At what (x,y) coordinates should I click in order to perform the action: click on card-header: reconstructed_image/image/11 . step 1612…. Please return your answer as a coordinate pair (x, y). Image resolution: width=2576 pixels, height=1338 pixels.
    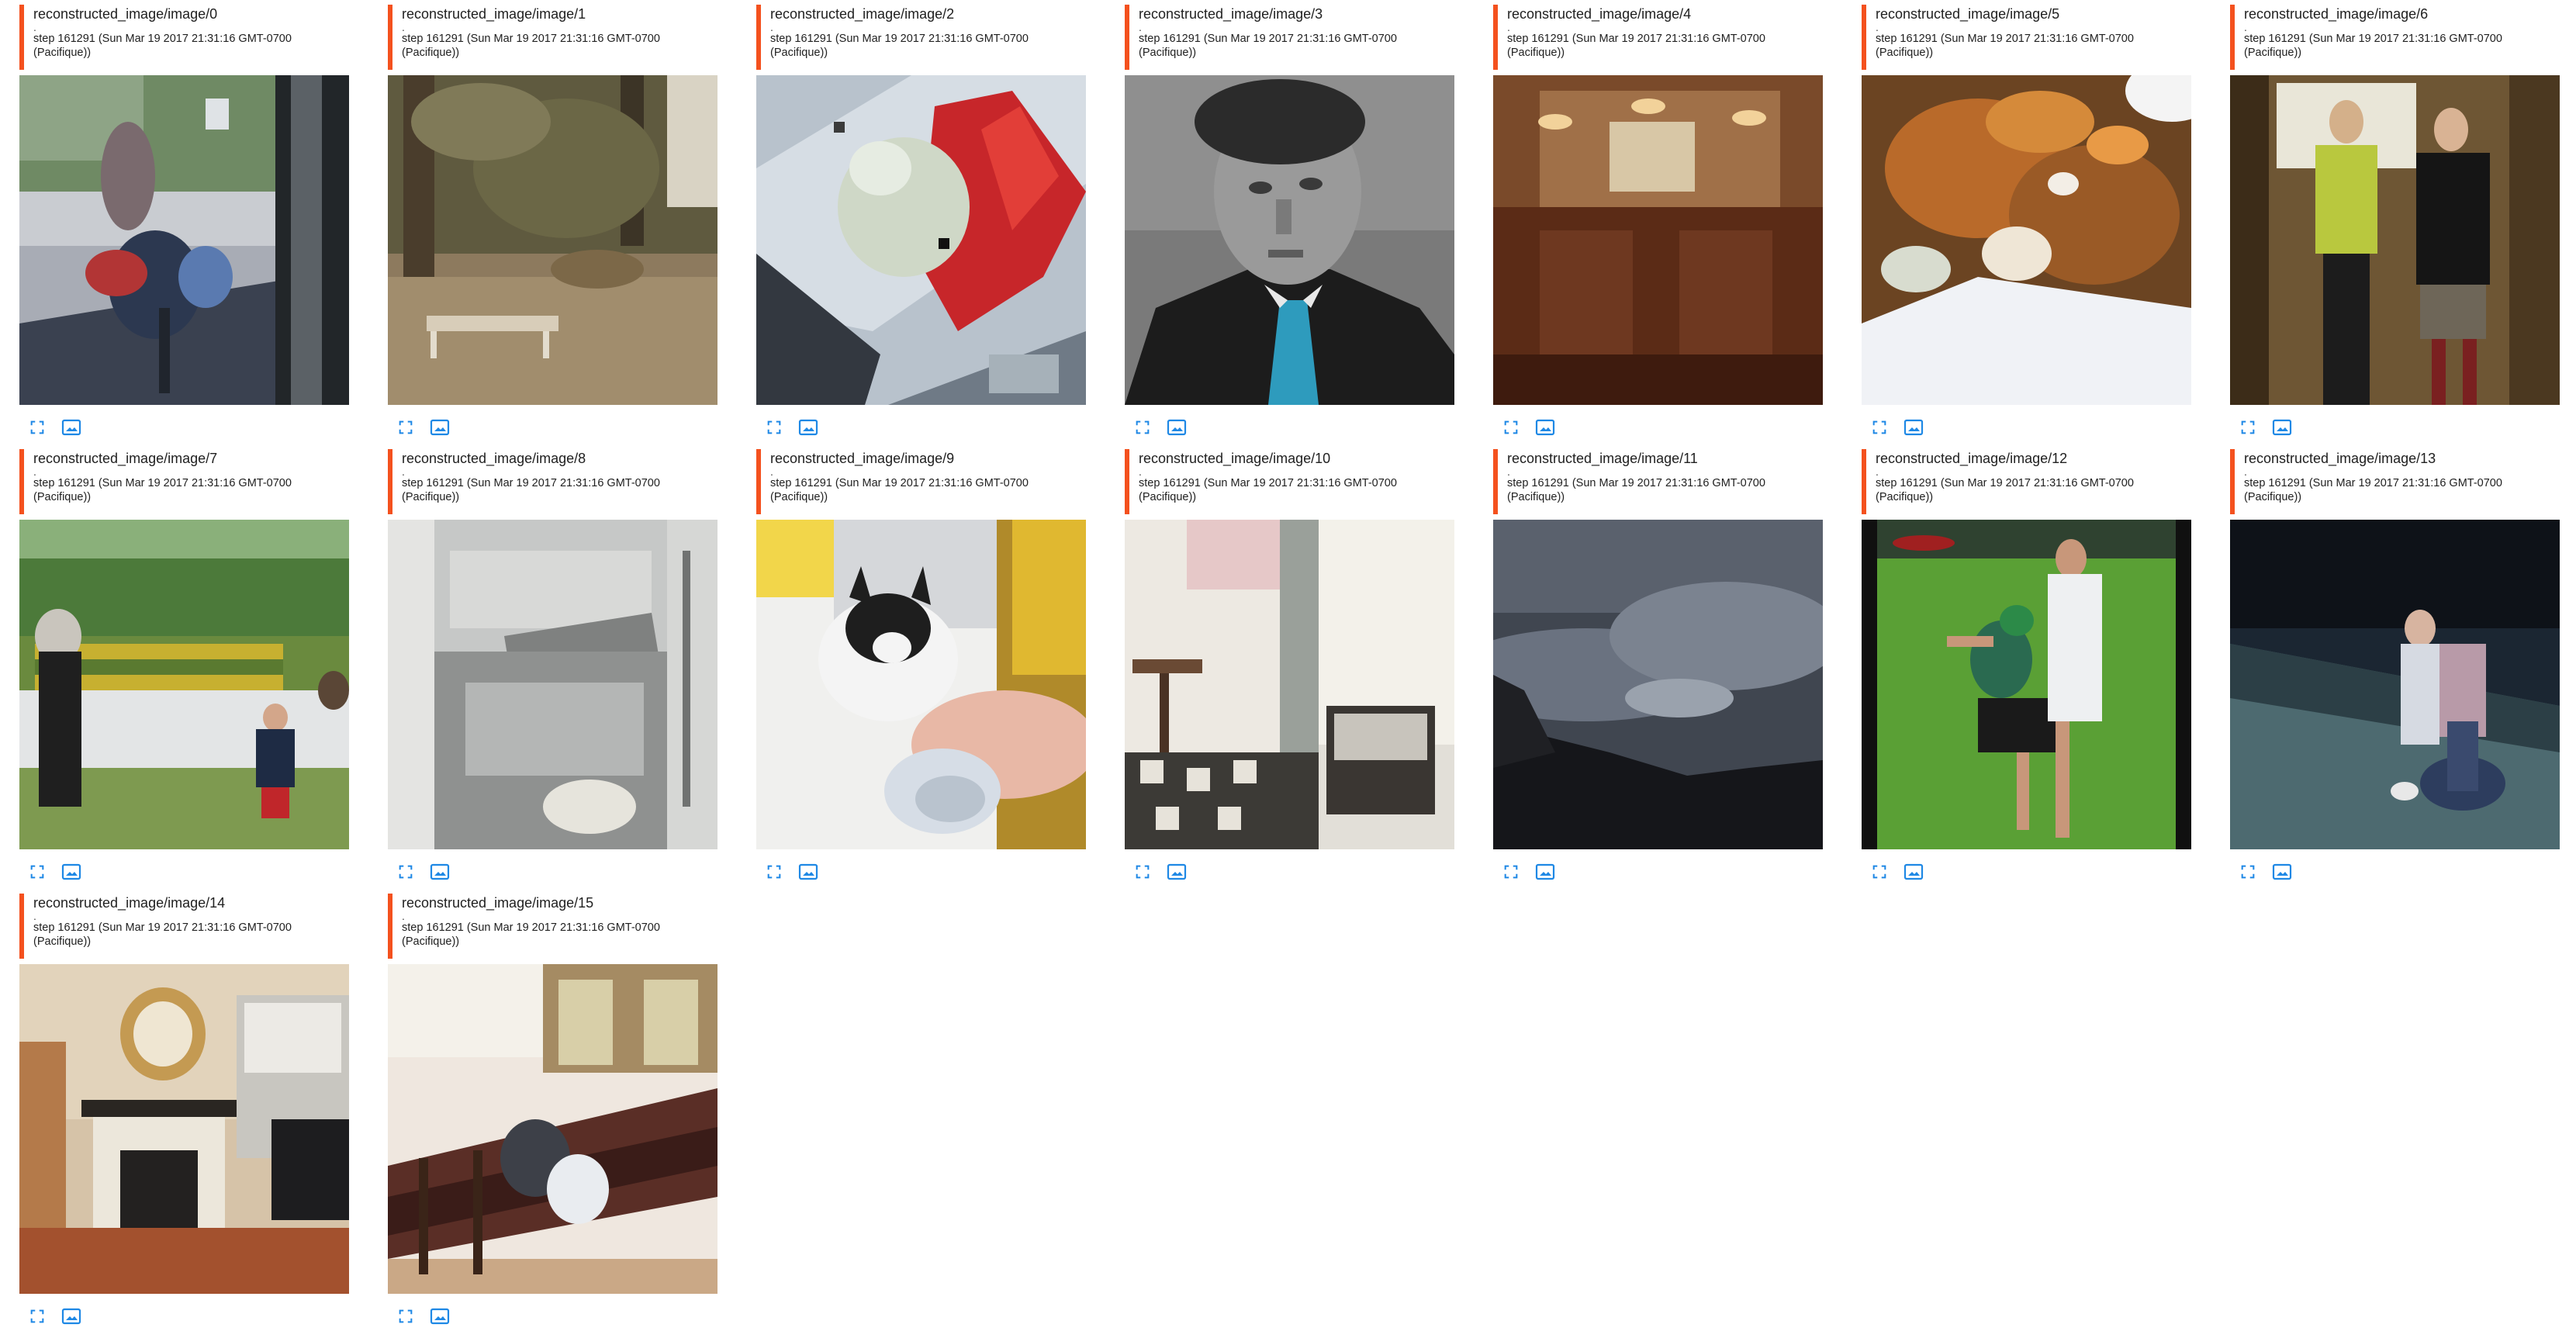
    Looking at the image, I should click on (1658, 481).